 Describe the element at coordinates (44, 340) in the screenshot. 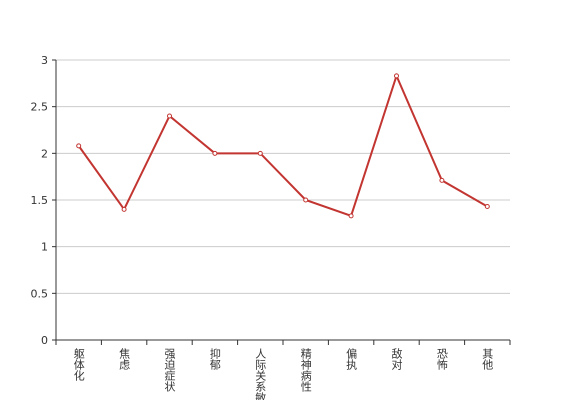

I see `y-tick-label: 0` at that location.